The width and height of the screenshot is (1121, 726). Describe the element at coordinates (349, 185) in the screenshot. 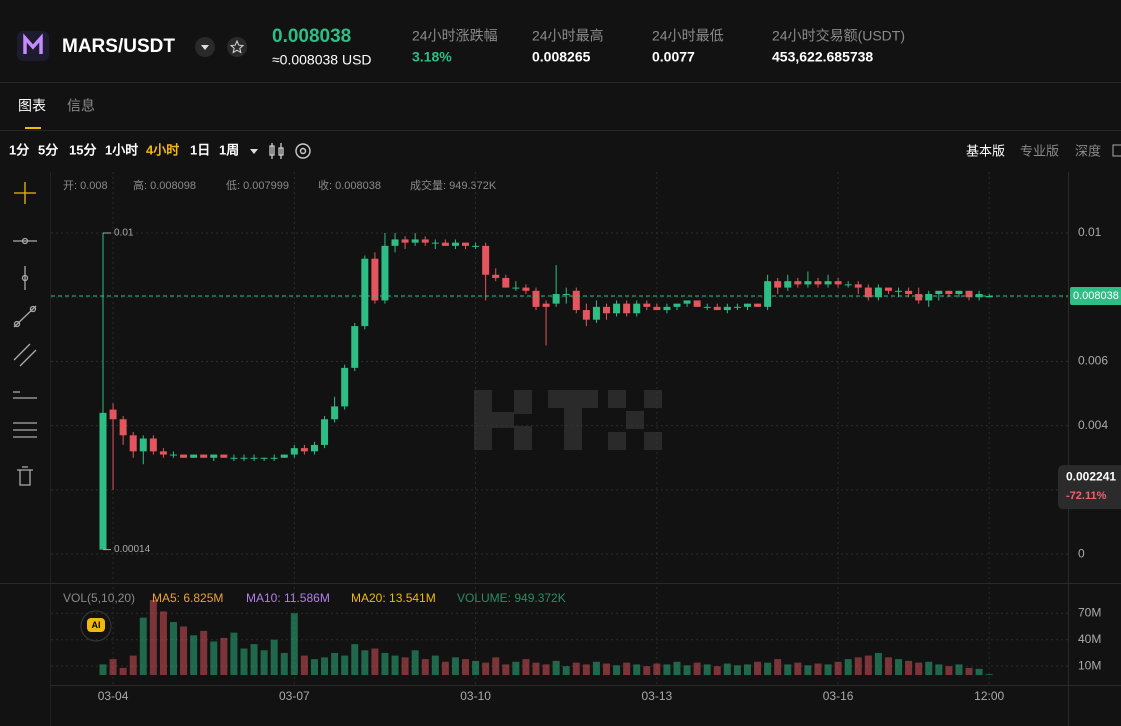

I see `ohlc-item: 收: 0.008038` at that location.